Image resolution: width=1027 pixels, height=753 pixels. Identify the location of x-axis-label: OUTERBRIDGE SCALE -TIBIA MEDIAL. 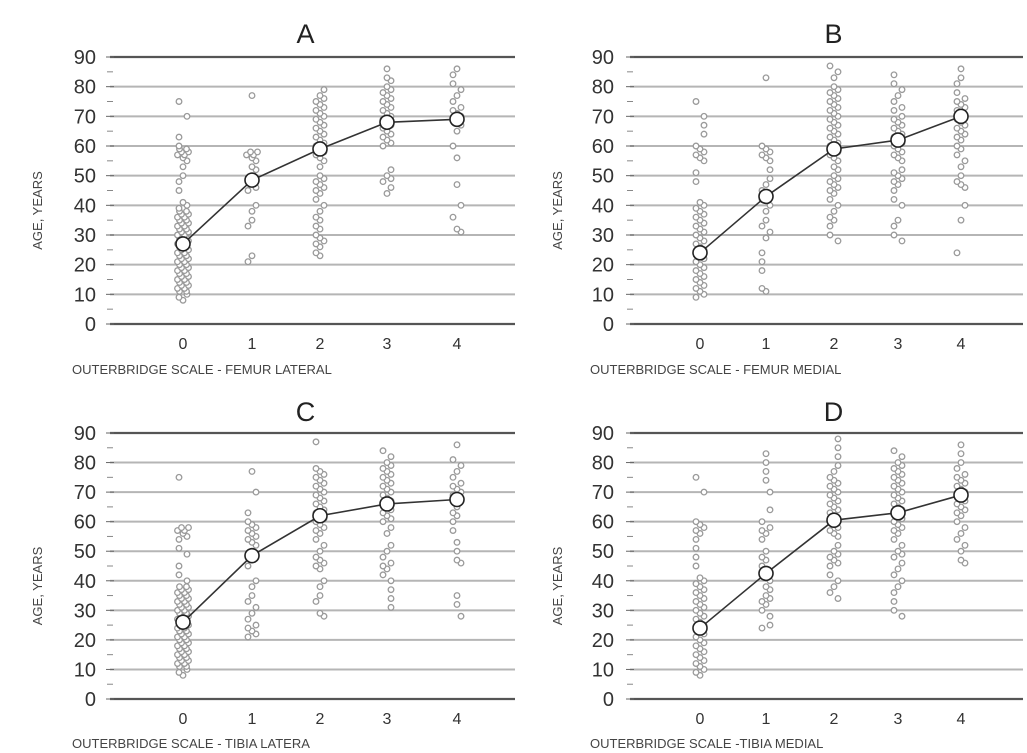
(706, 743).